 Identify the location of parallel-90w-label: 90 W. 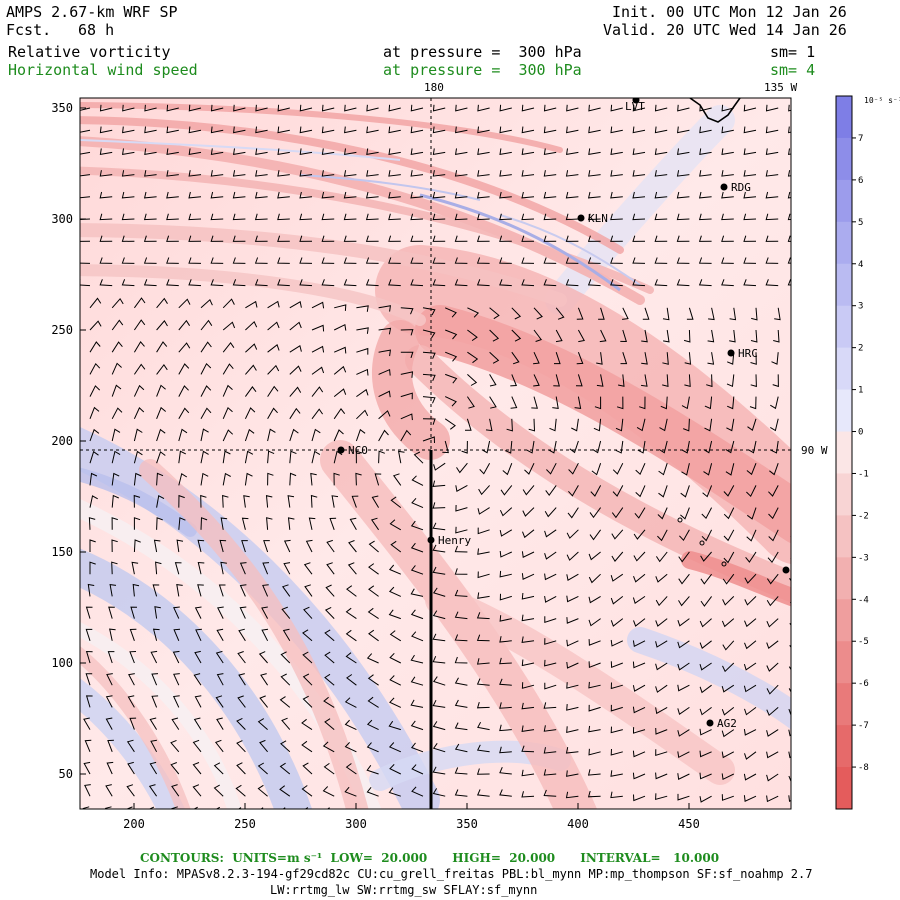
(814, 450).